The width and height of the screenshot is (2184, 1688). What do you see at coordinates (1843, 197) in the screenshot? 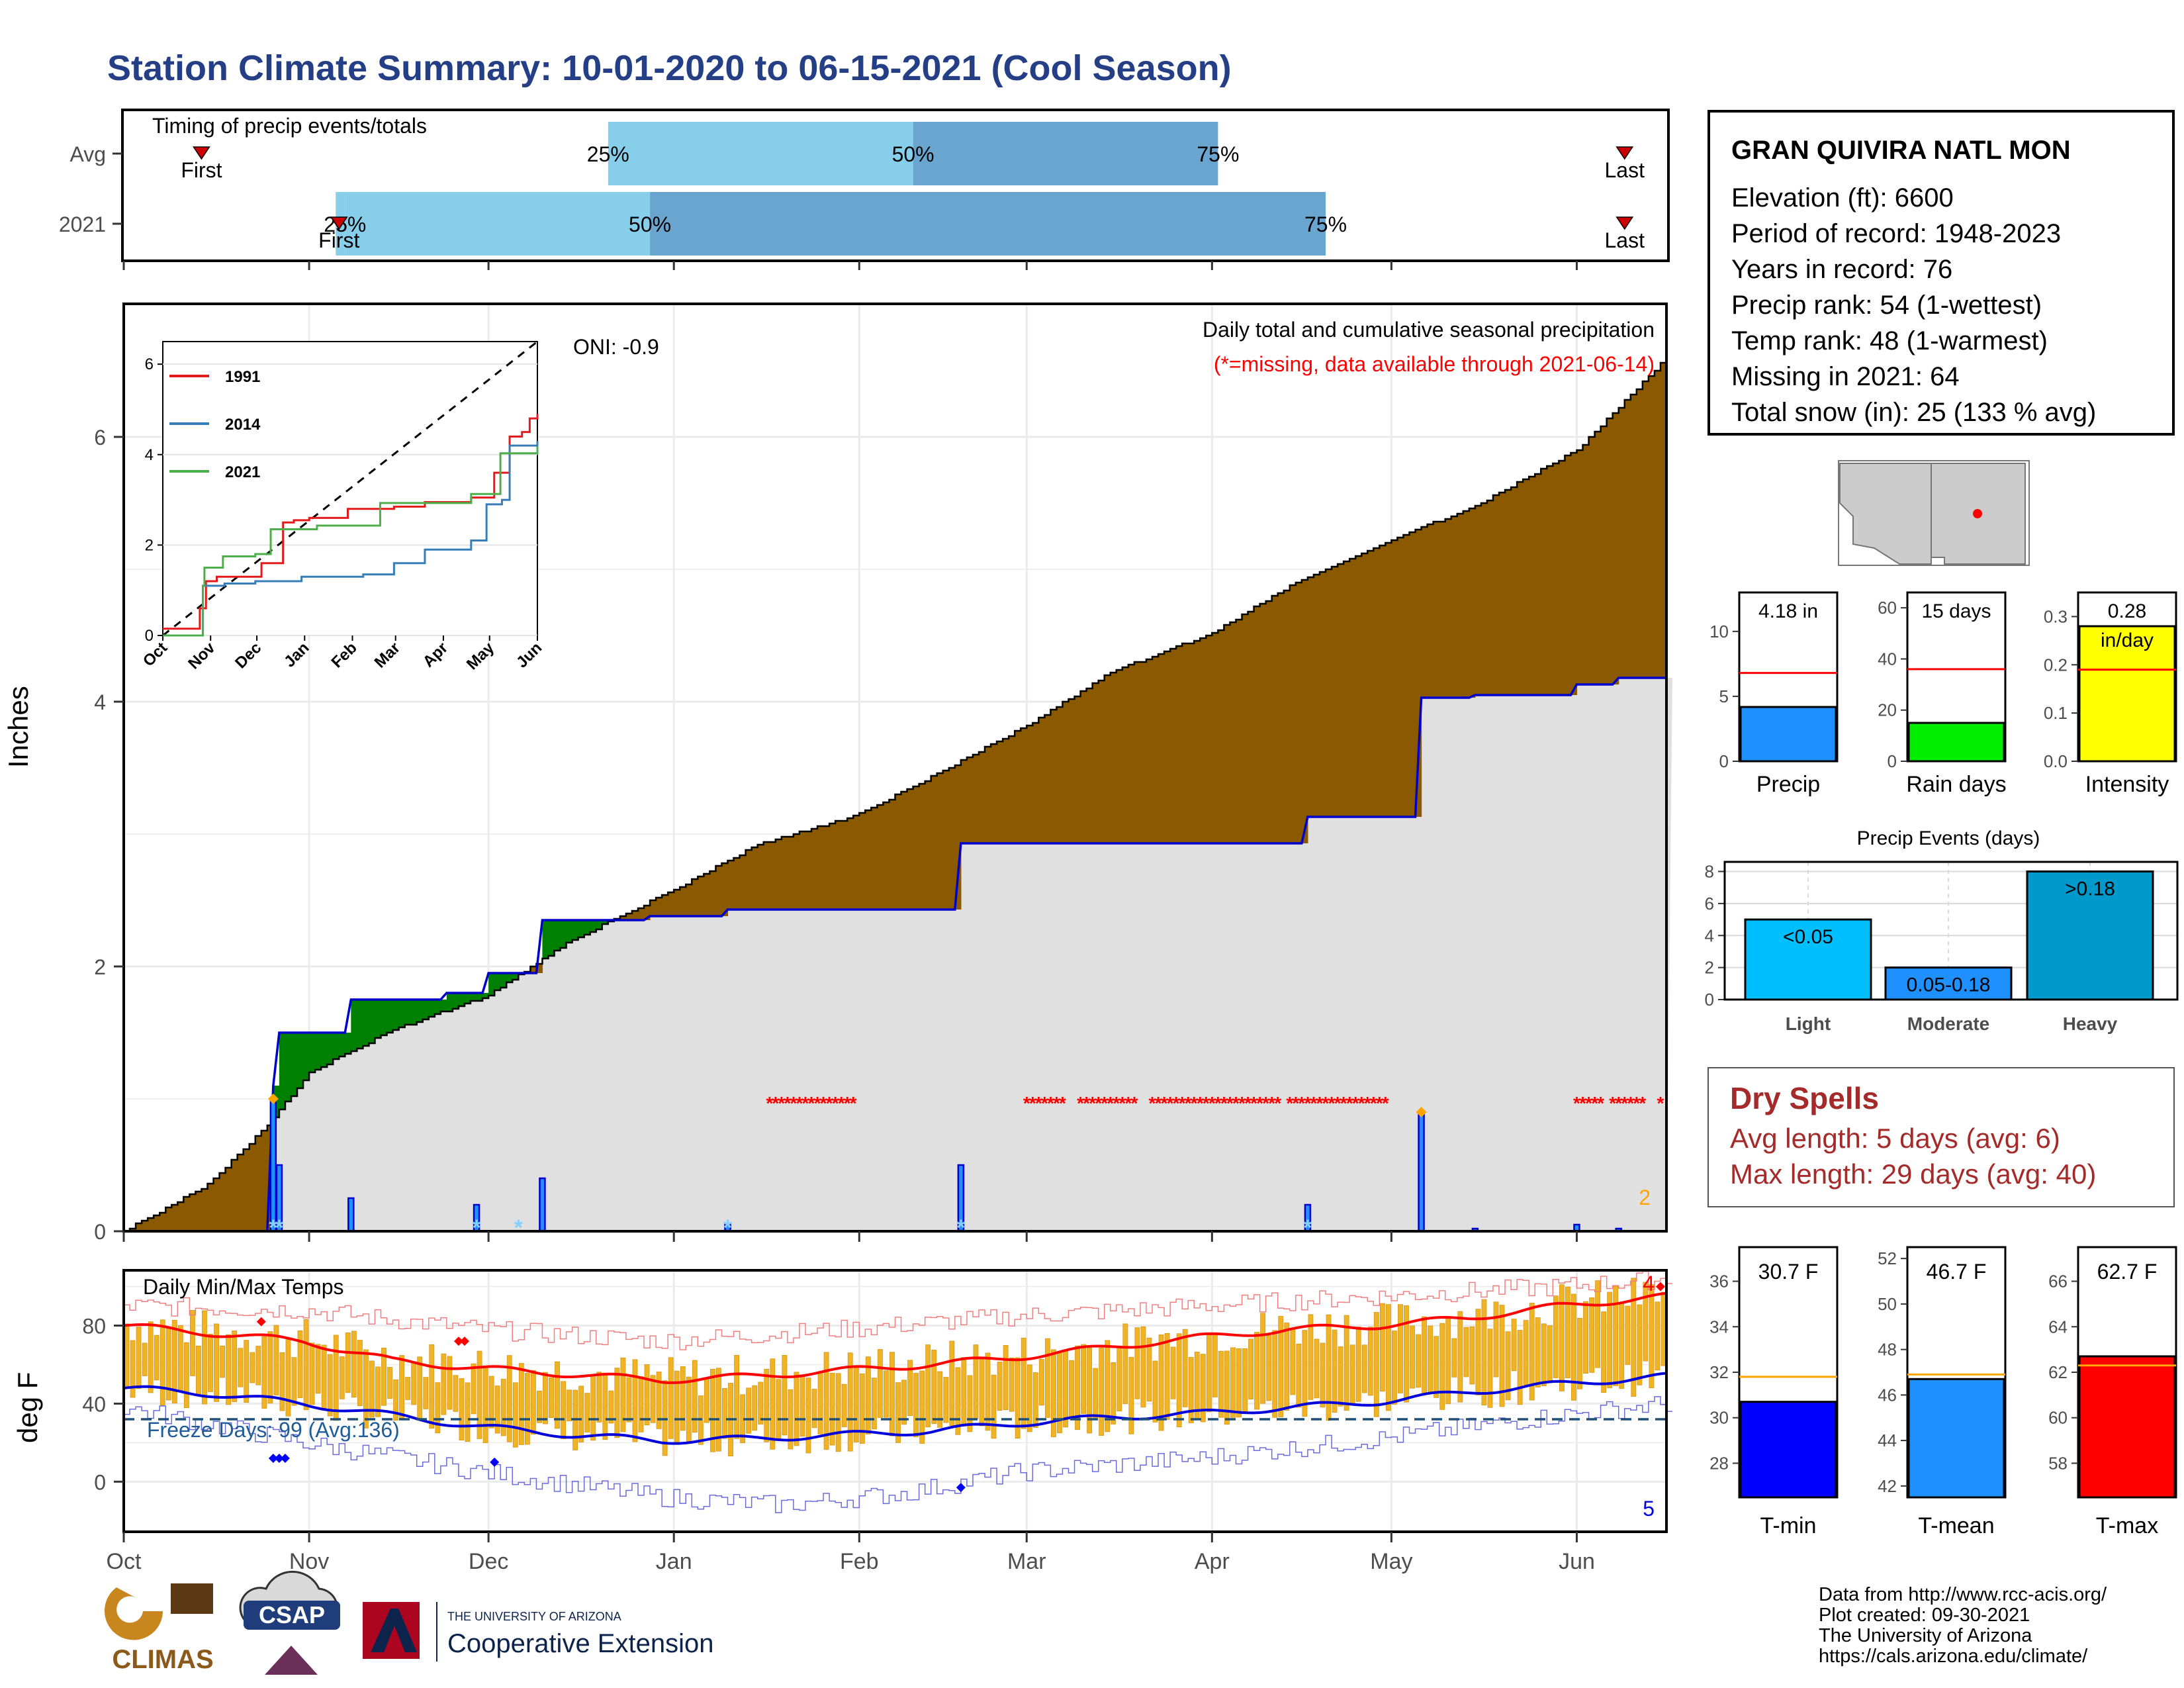
I see `info-elevation: Elevation (ft): 6600` at bounding box center [1843, 197].